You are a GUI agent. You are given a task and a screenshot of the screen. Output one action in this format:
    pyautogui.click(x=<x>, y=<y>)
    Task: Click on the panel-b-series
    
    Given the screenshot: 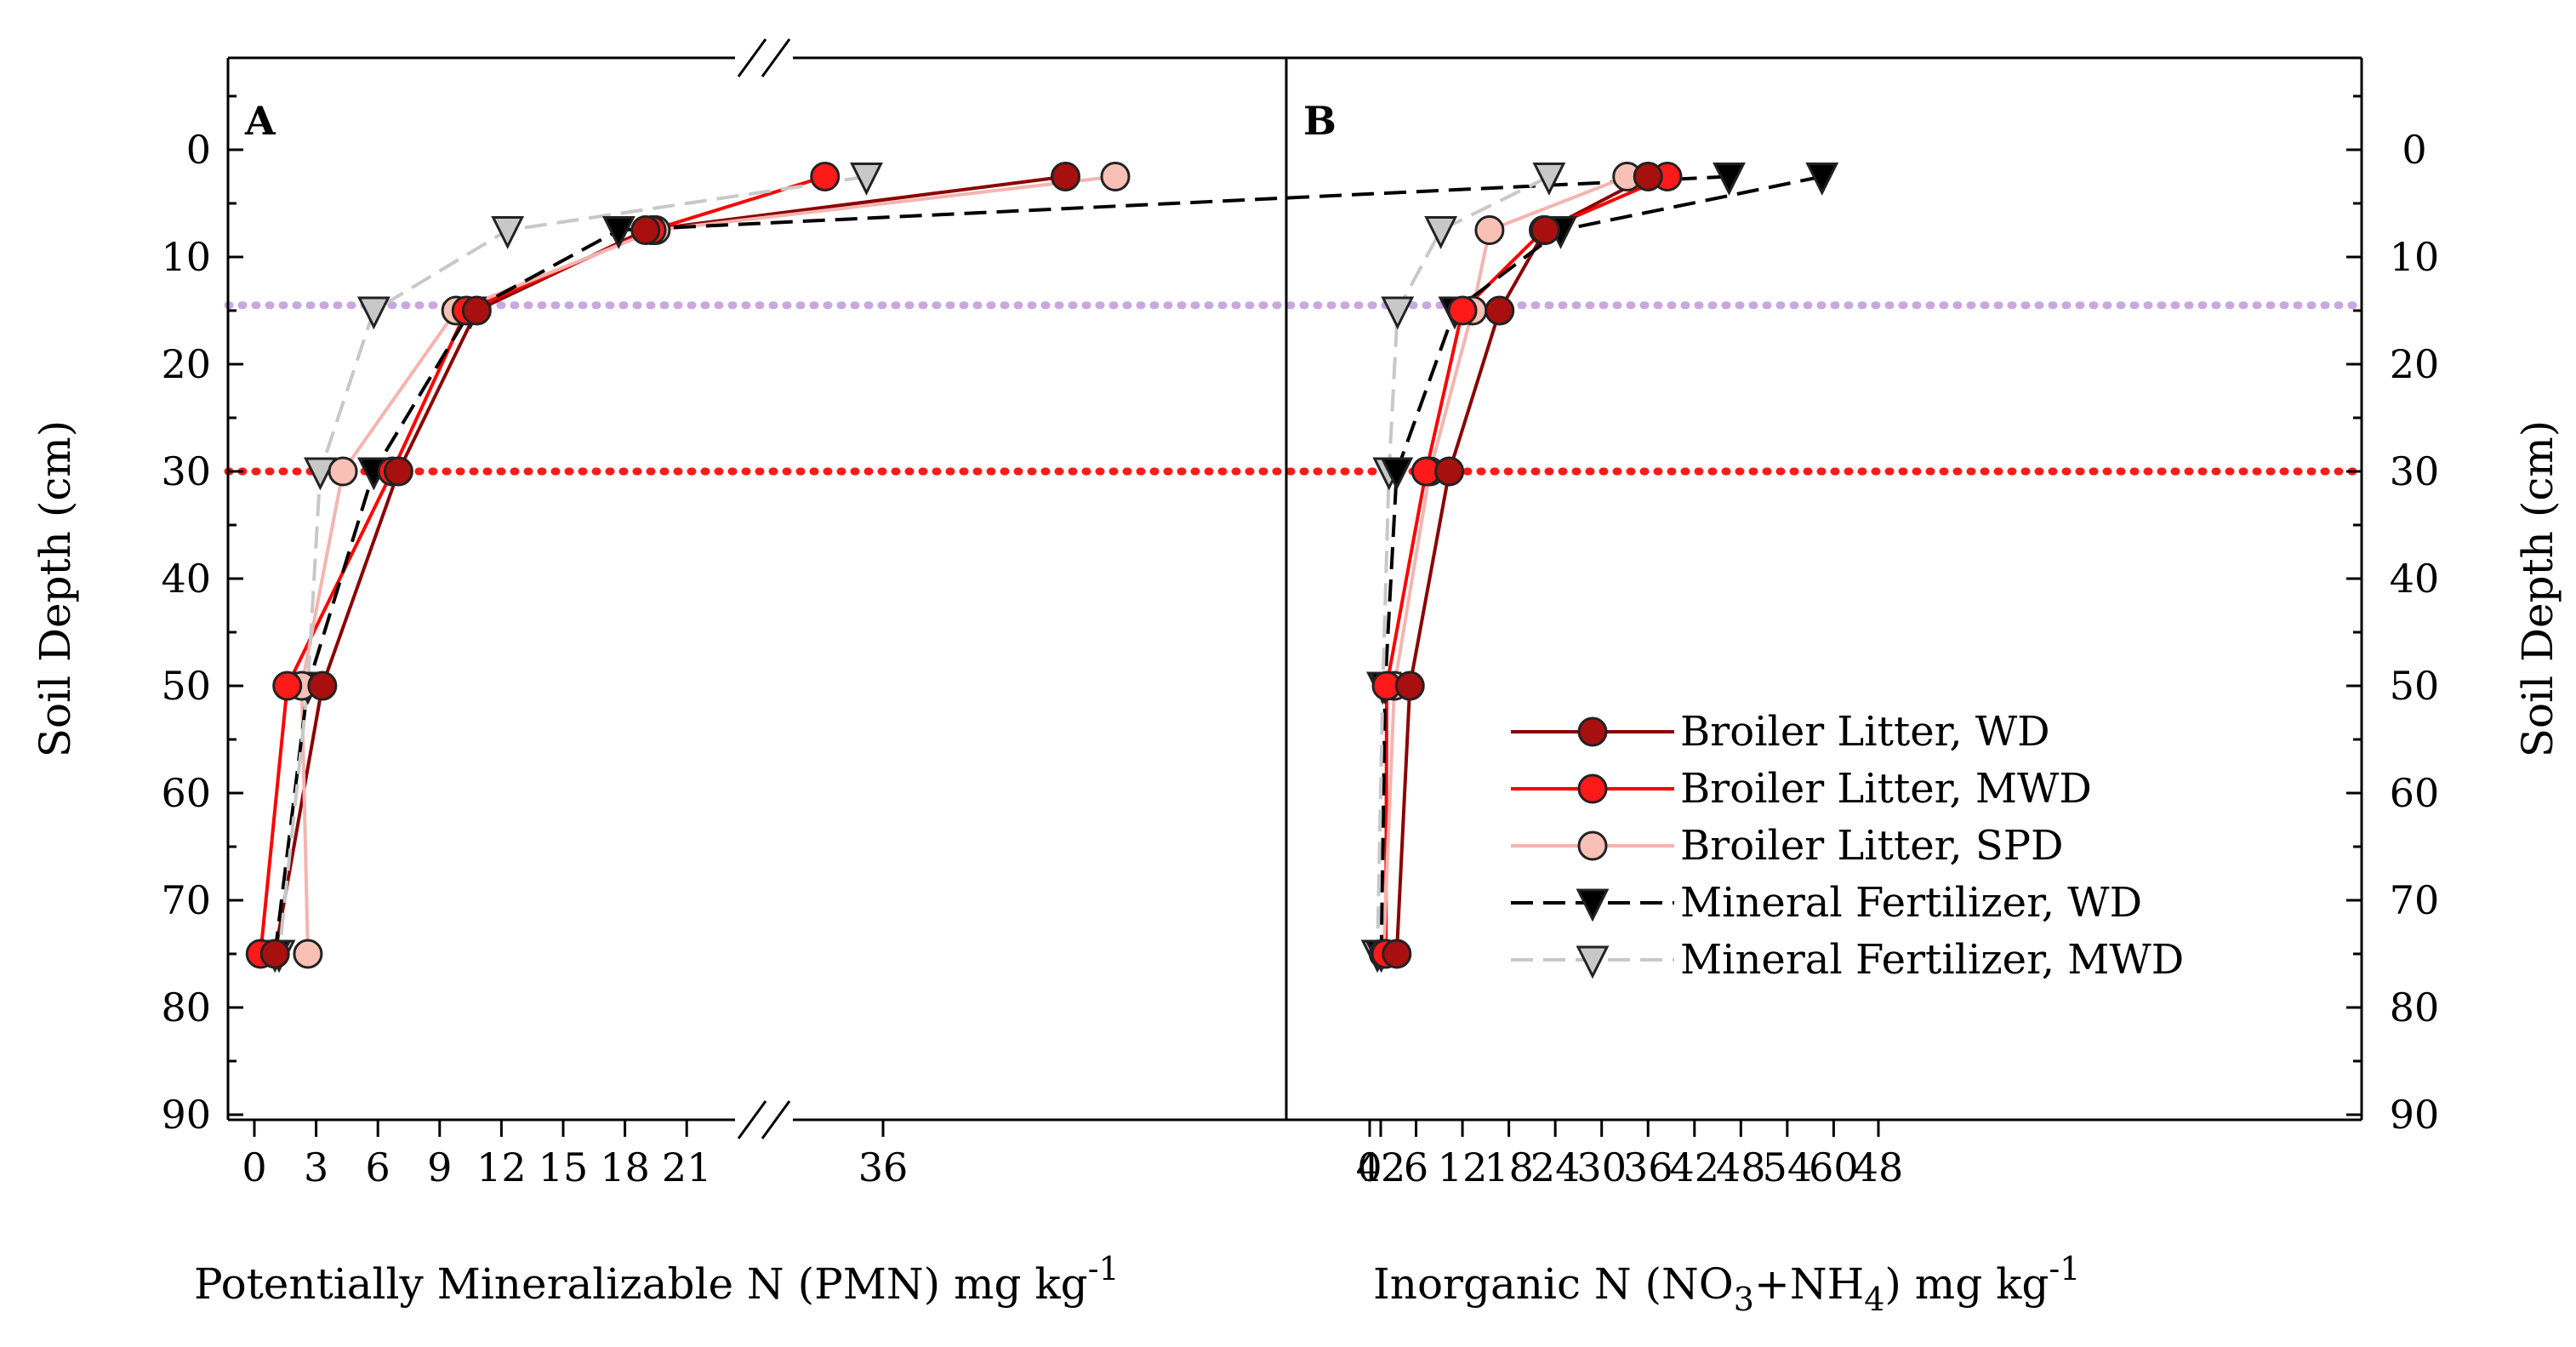 What is the action you would take?
    pyautogui.click(x=1599, y=567)
    